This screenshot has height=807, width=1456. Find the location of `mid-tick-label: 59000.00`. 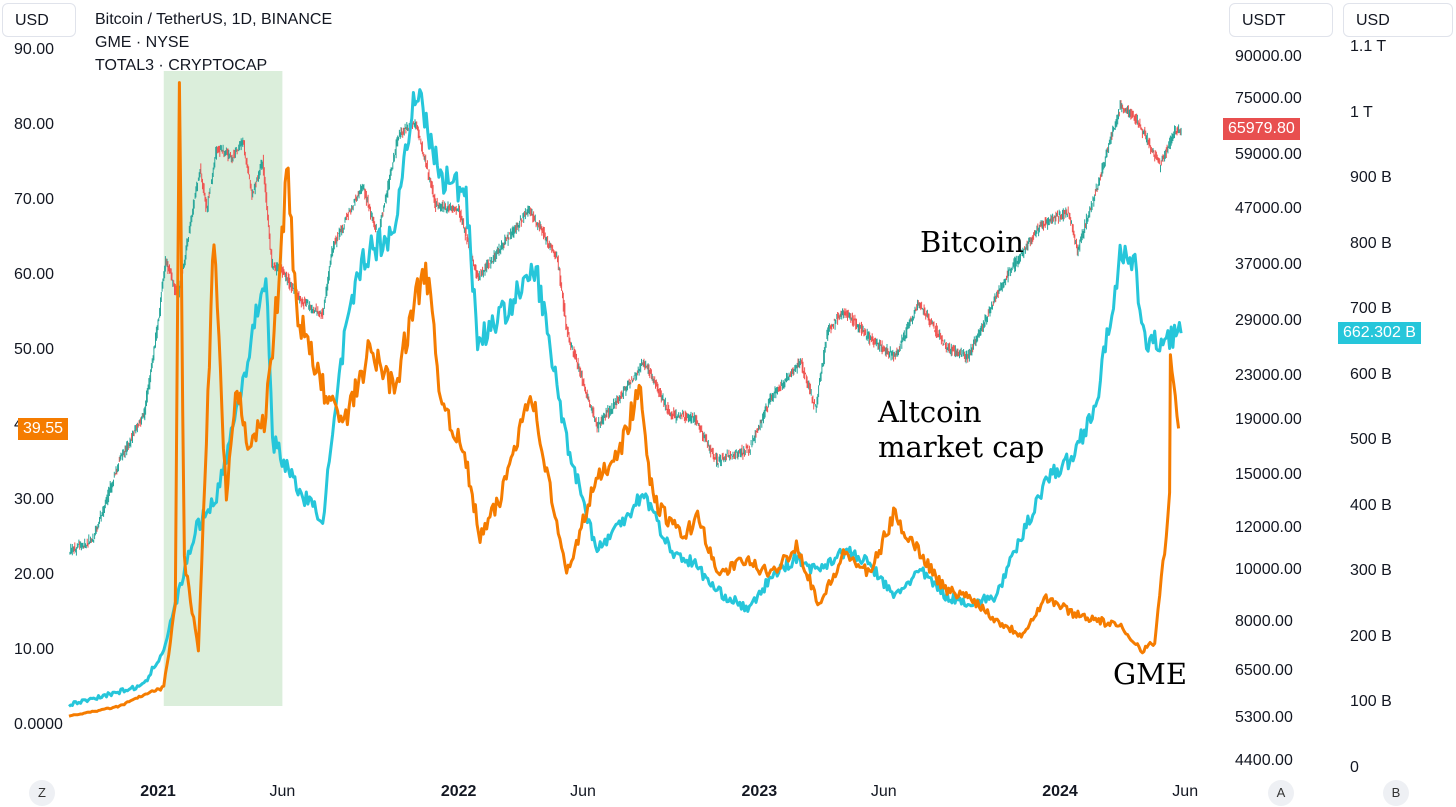

mid-tick-label: 59000.00 is located at coordinates (1268, 154).